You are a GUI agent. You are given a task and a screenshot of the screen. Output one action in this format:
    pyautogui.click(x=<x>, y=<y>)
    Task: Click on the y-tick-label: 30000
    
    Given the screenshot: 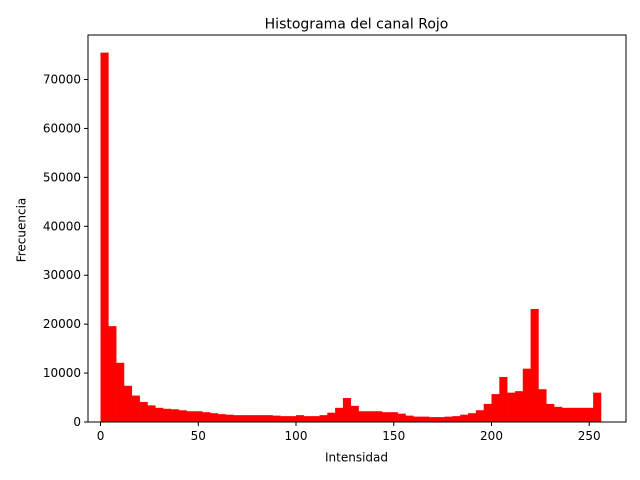 What is the action you would take?
    pyautogui.click(x=62, y=275)
    